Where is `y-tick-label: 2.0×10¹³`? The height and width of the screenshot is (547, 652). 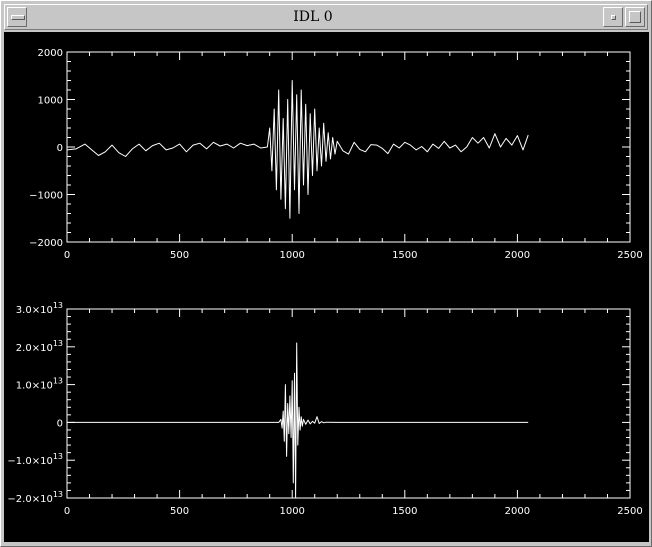
y-tick-label: 2.0×10¹³ is located at coordinates (39, 346).